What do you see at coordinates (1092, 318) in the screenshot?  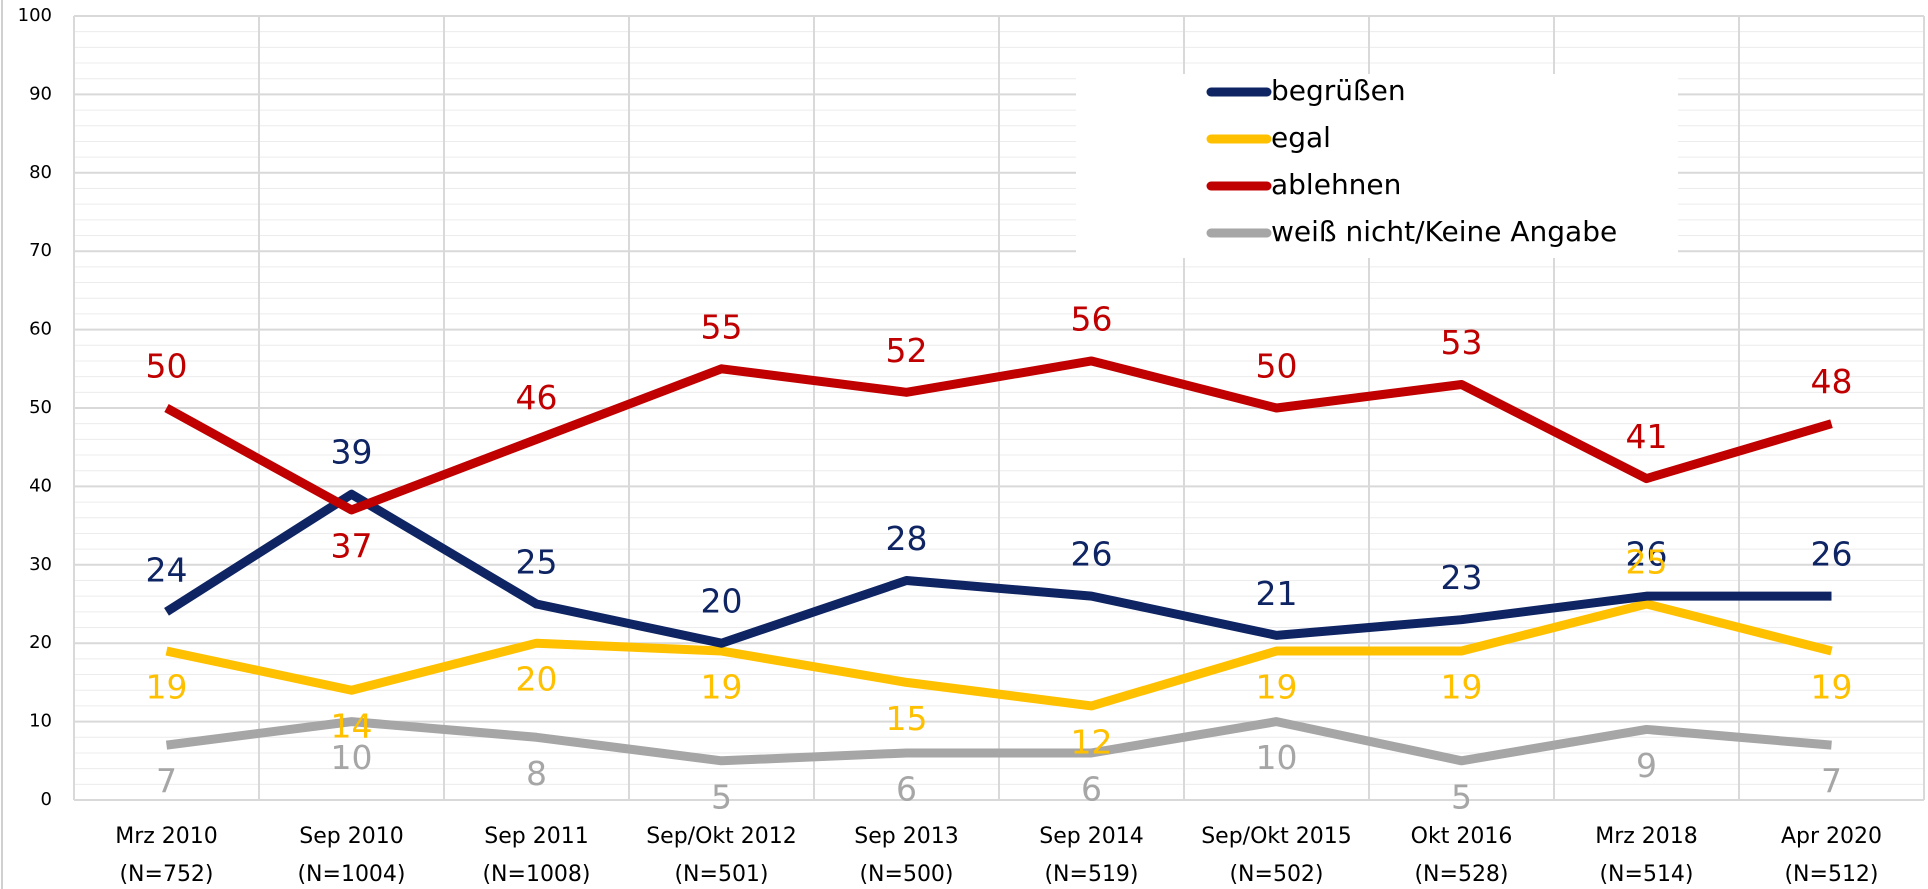 I see `data-label: 56` at bounding box center [1092, 318].